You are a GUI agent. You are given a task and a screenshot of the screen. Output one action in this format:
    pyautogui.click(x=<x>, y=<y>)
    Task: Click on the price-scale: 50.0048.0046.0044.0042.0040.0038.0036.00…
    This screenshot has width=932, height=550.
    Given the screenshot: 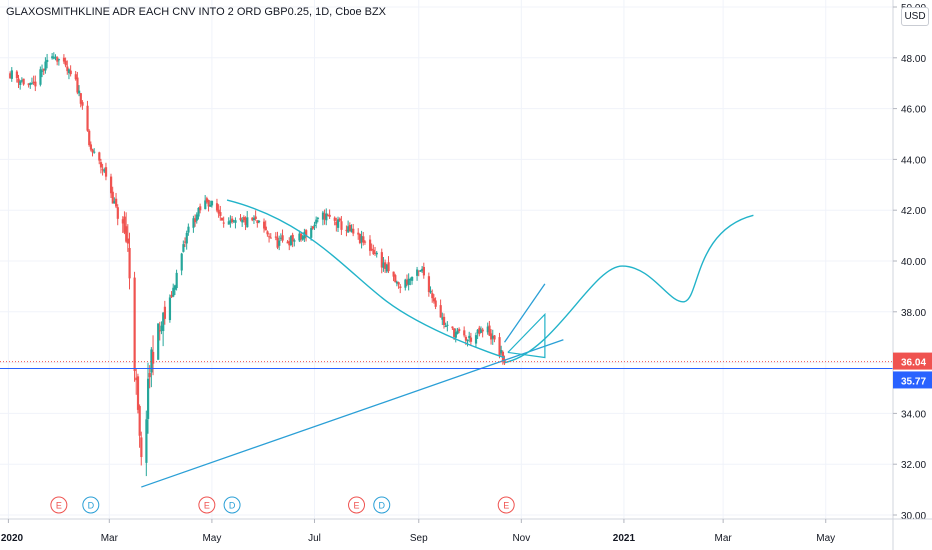 What is the action you would take?
    pyautogui.click(x=912, y=275)
    